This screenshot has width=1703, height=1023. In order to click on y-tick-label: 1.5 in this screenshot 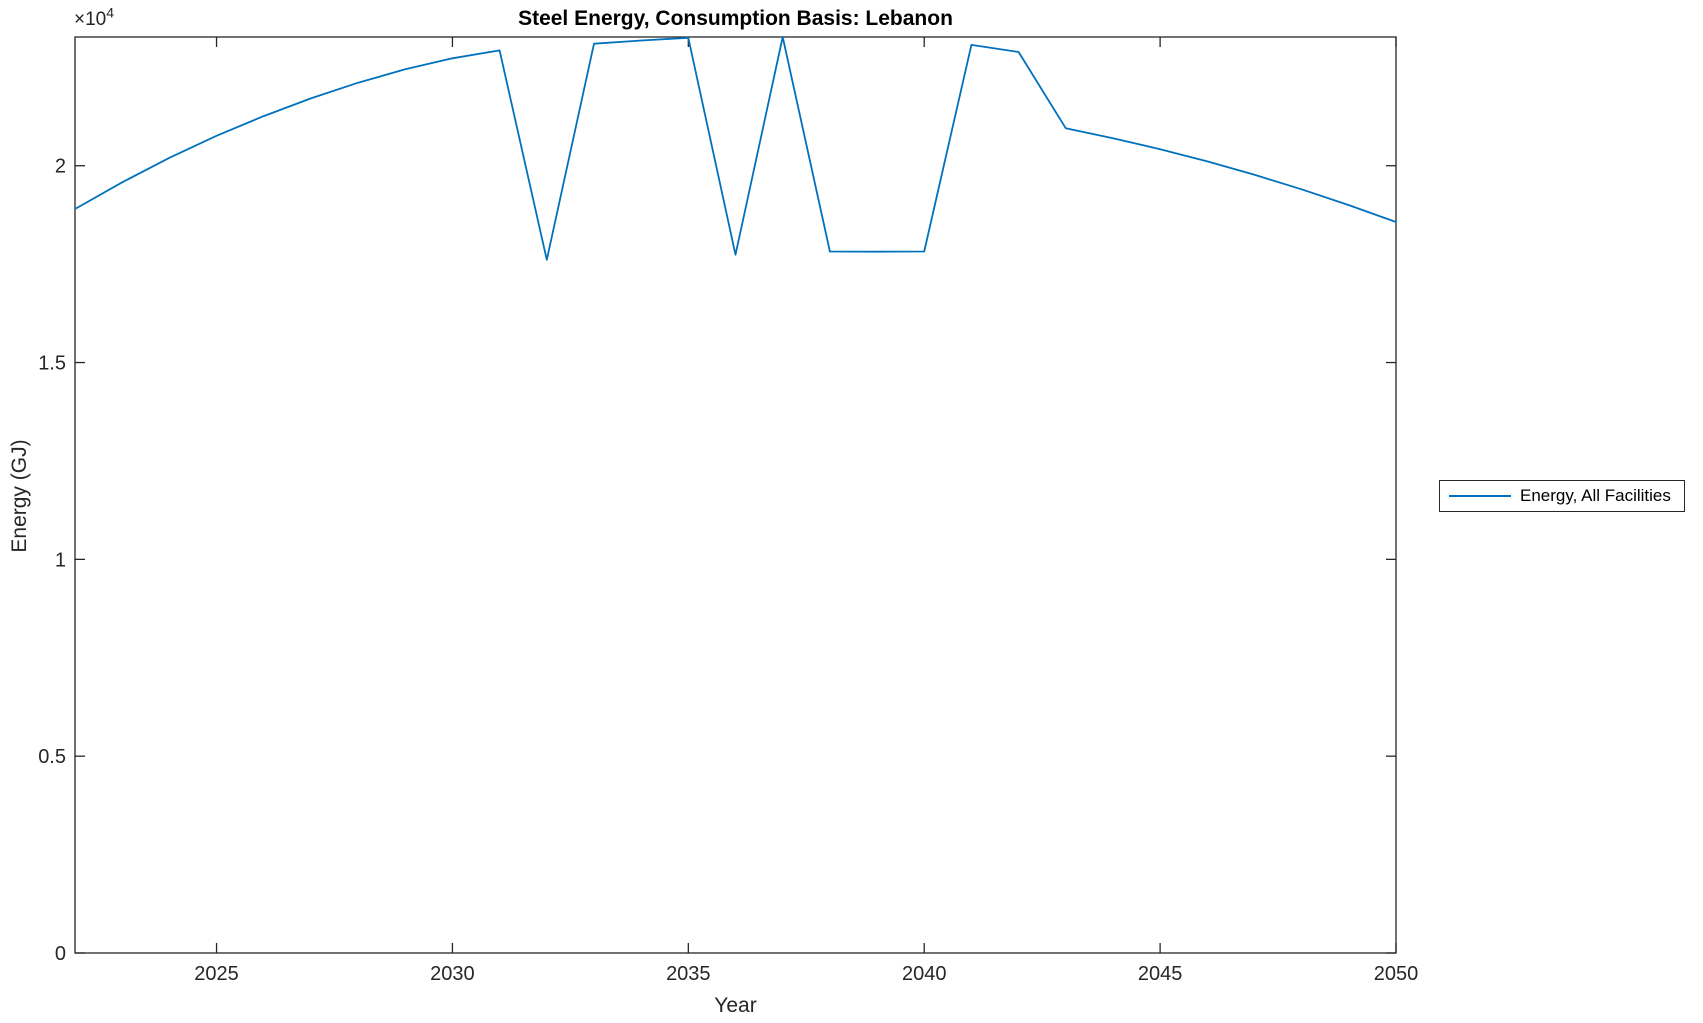, I will do `click(52, 364)`.